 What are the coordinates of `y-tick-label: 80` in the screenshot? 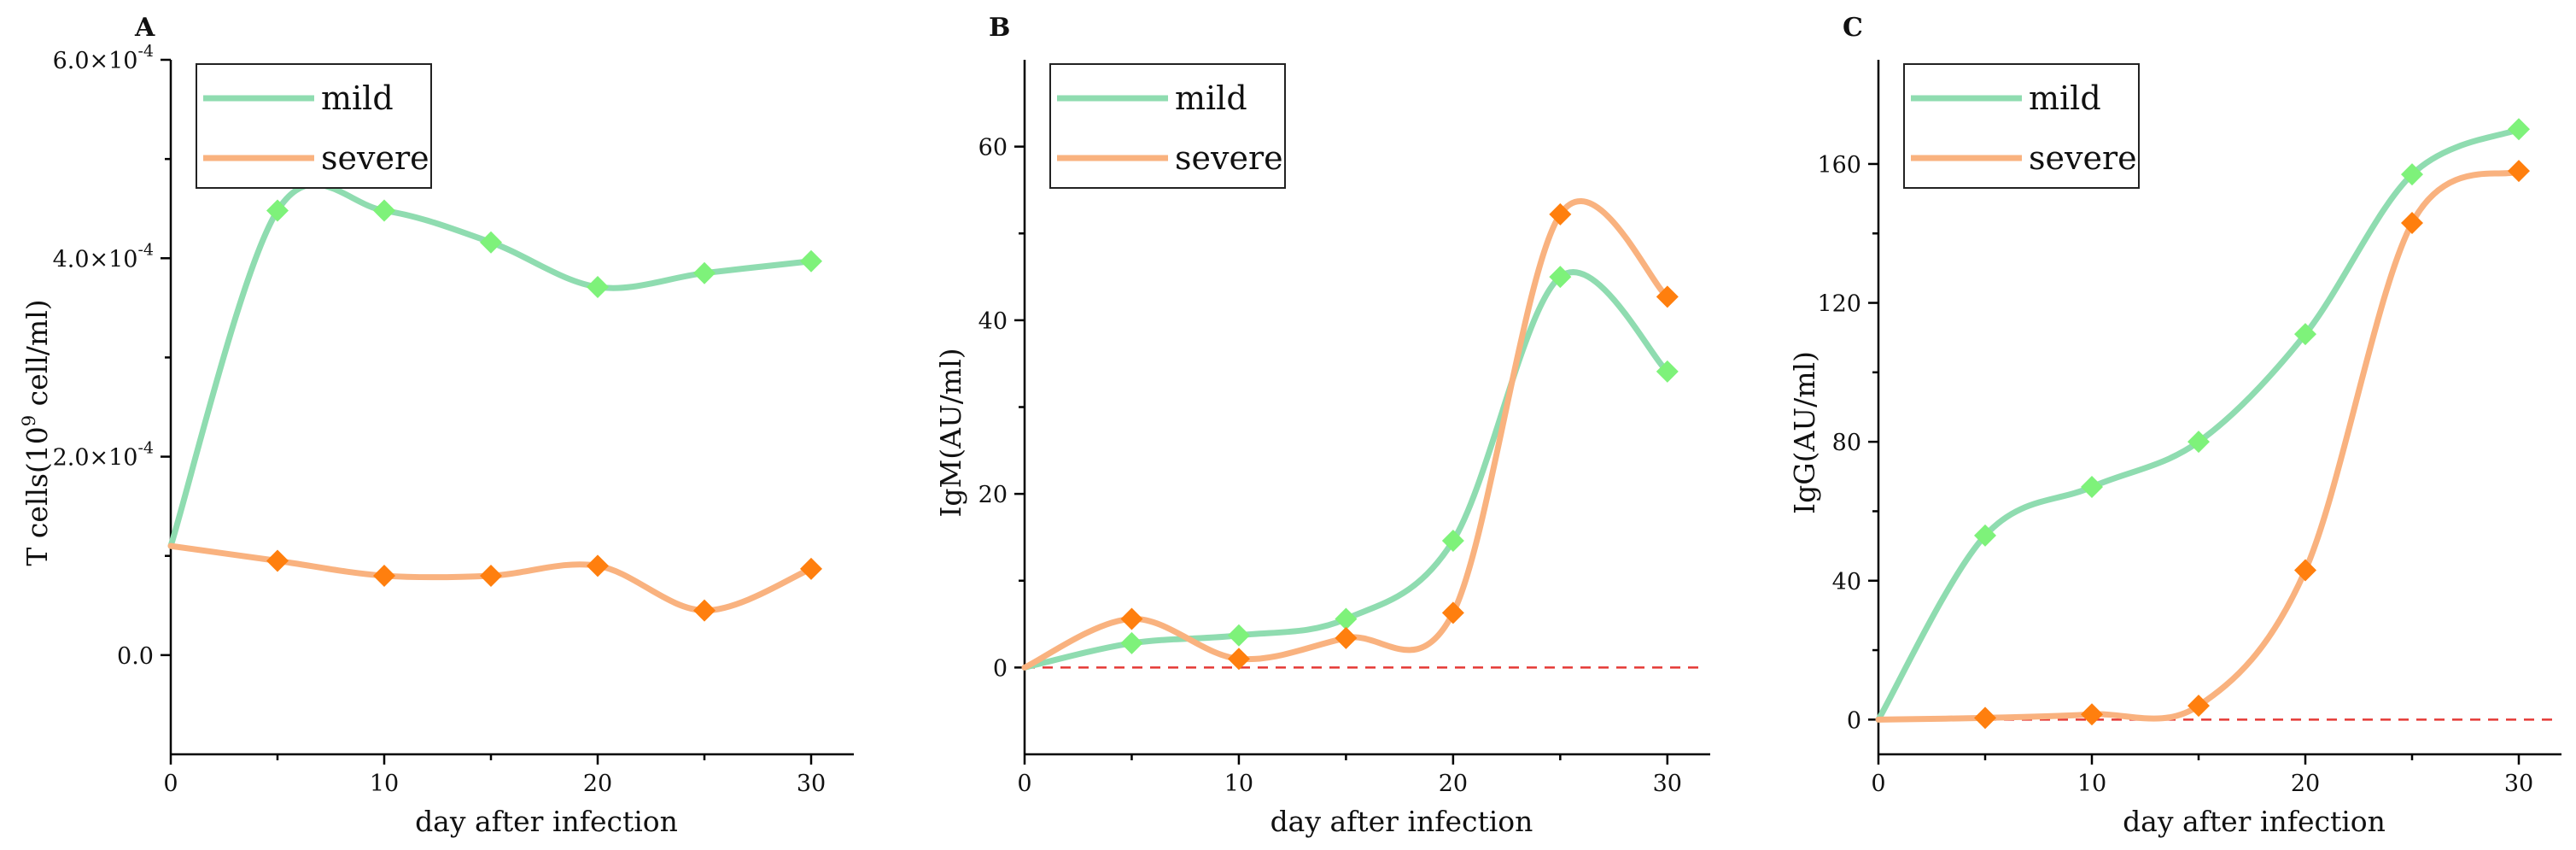 It's located at (1846, 443).